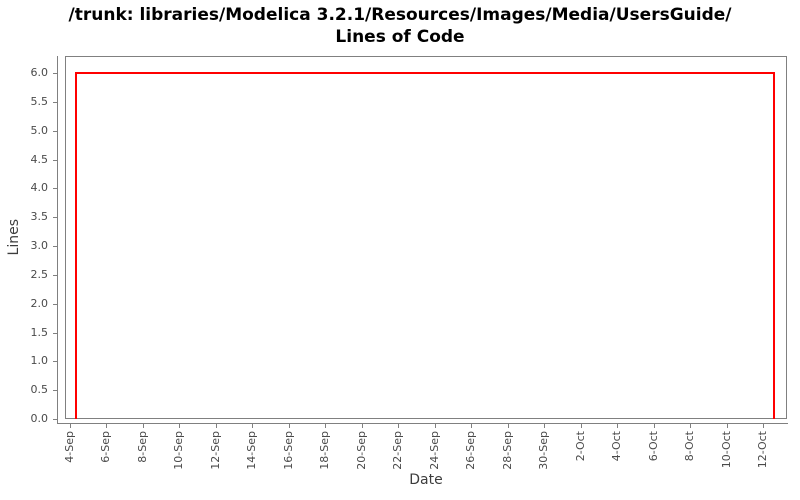 This screenshot has width=800, height=500. I want to click on y-tick-label: 5.5, so click(39, 101).